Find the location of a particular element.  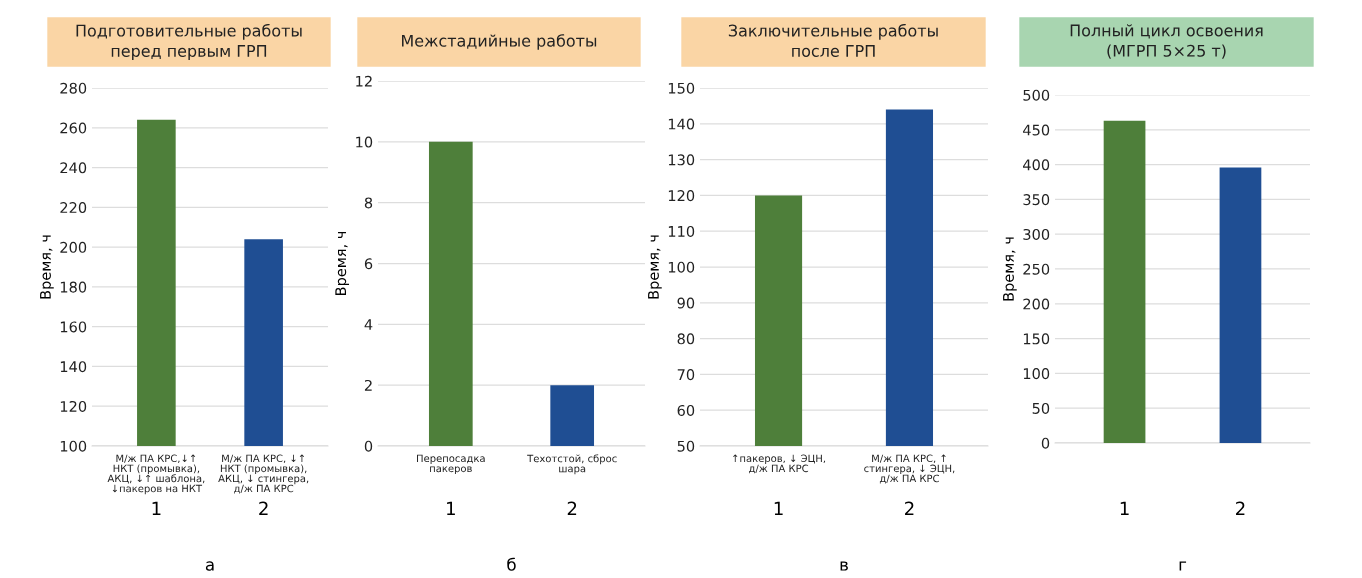

chart-title: Заключительные работы после ГРП is located at coordinates (833, 40).